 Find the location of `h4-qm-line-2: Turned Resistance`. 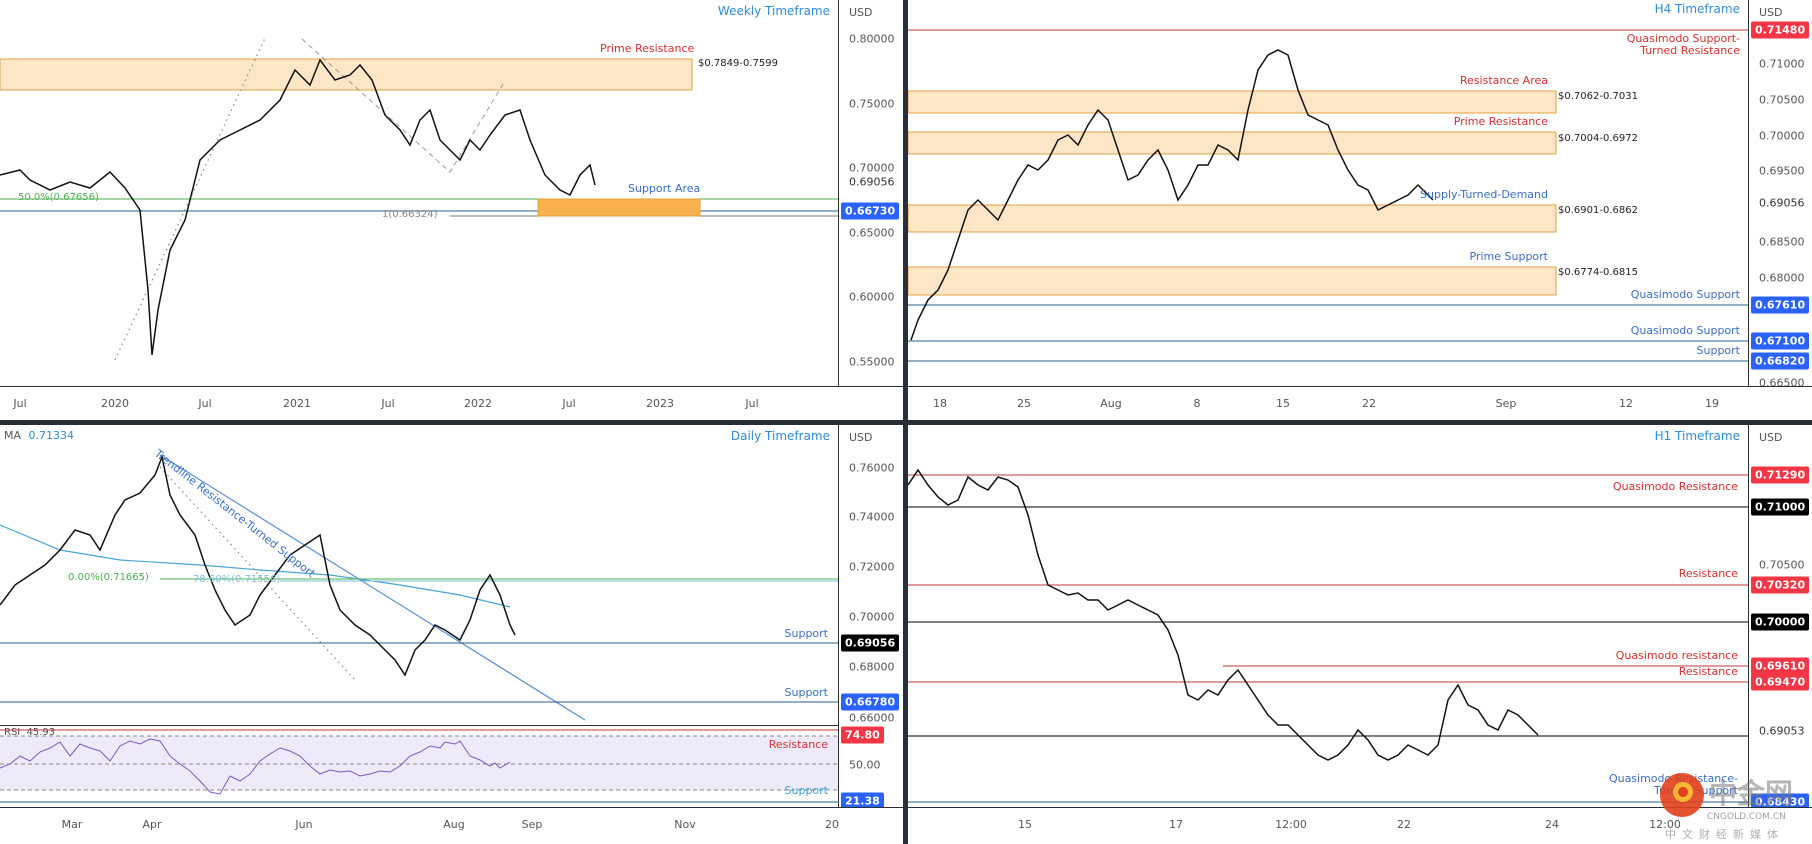

h4-qm-line-2: Turned Resistance is located at coordinates (1690, 50).